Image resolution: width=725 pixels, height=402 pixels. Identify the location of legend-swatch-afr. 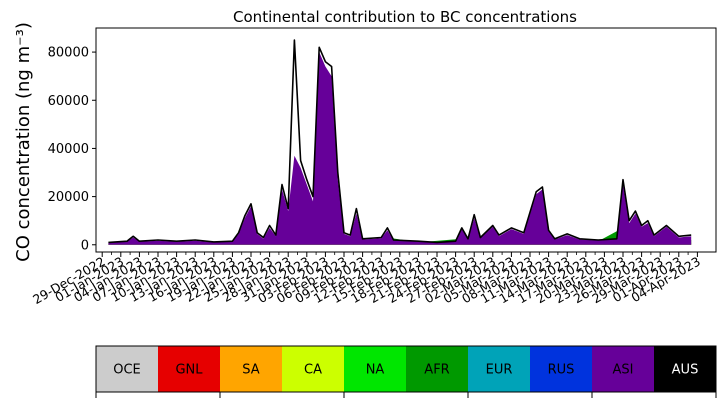
(437, 369).